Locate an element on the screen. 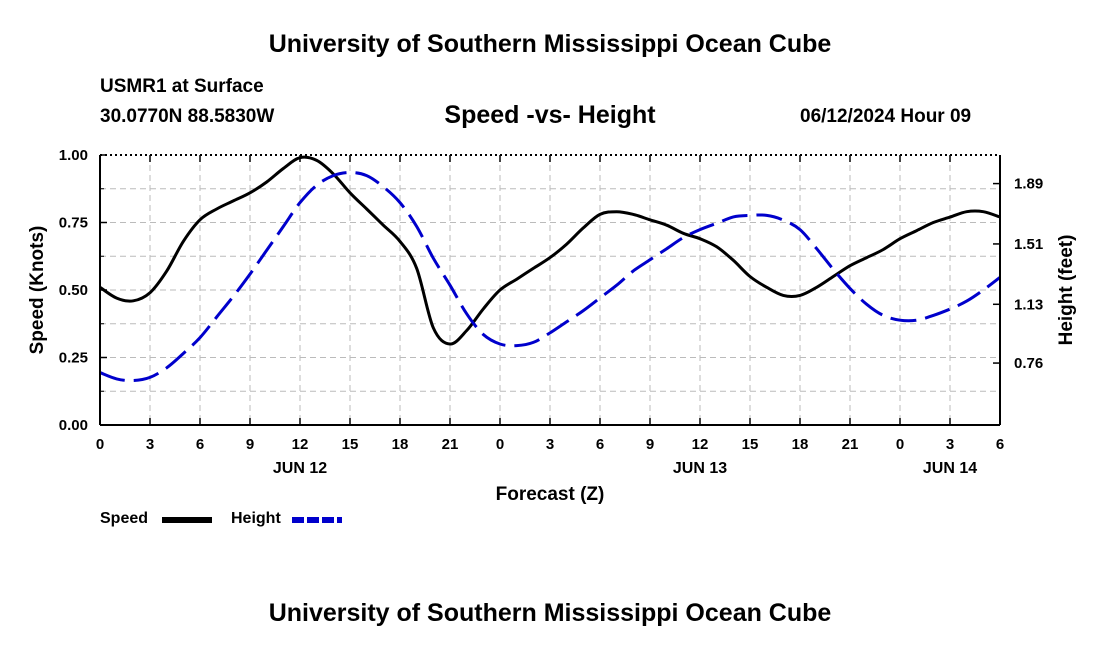  y-left-tick-label: 0.50 is located at coordinates (73, 290).